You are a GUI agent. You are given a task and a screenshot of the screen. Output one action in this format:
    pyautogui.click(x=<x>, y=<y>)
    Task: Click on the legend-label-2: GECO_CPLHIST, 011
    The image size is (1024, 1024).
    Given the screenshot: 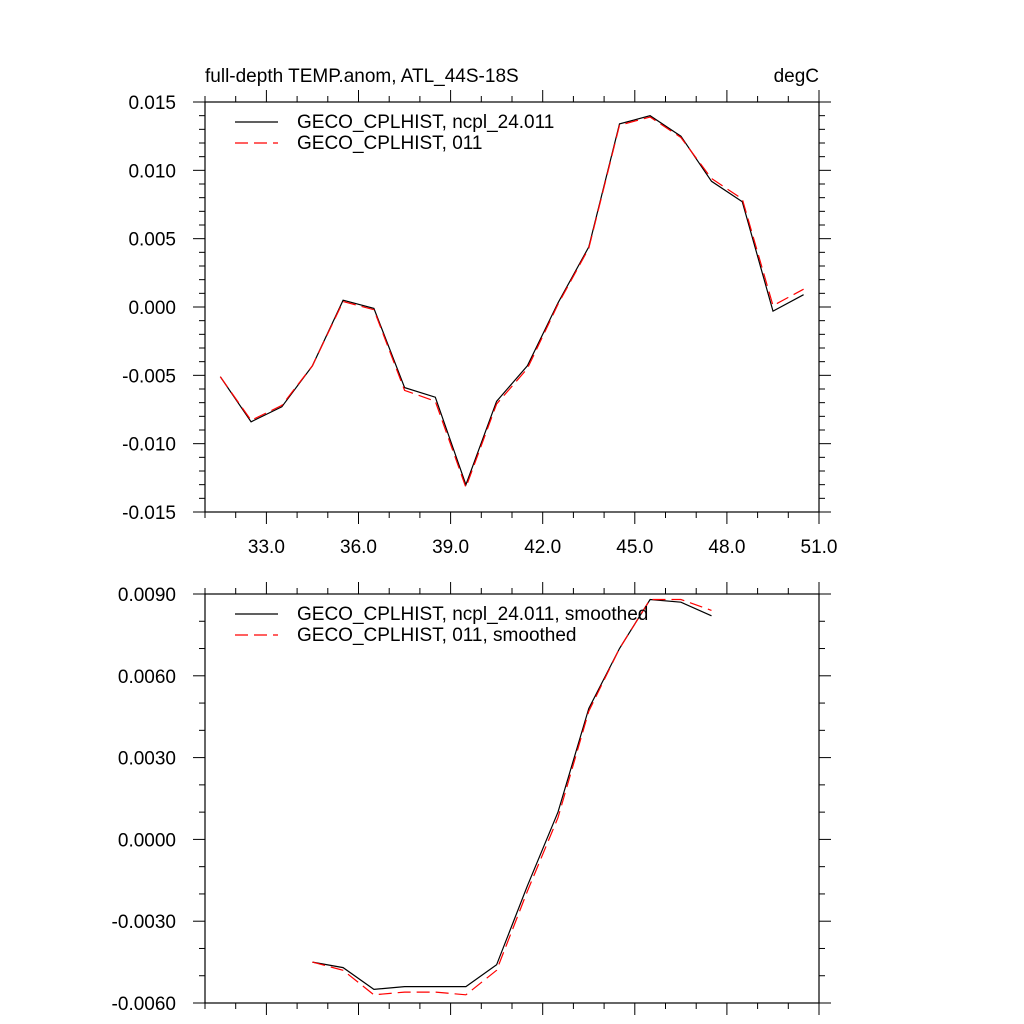 What is the action you would take?
    pyautogui.click(x=390, y=143)
    